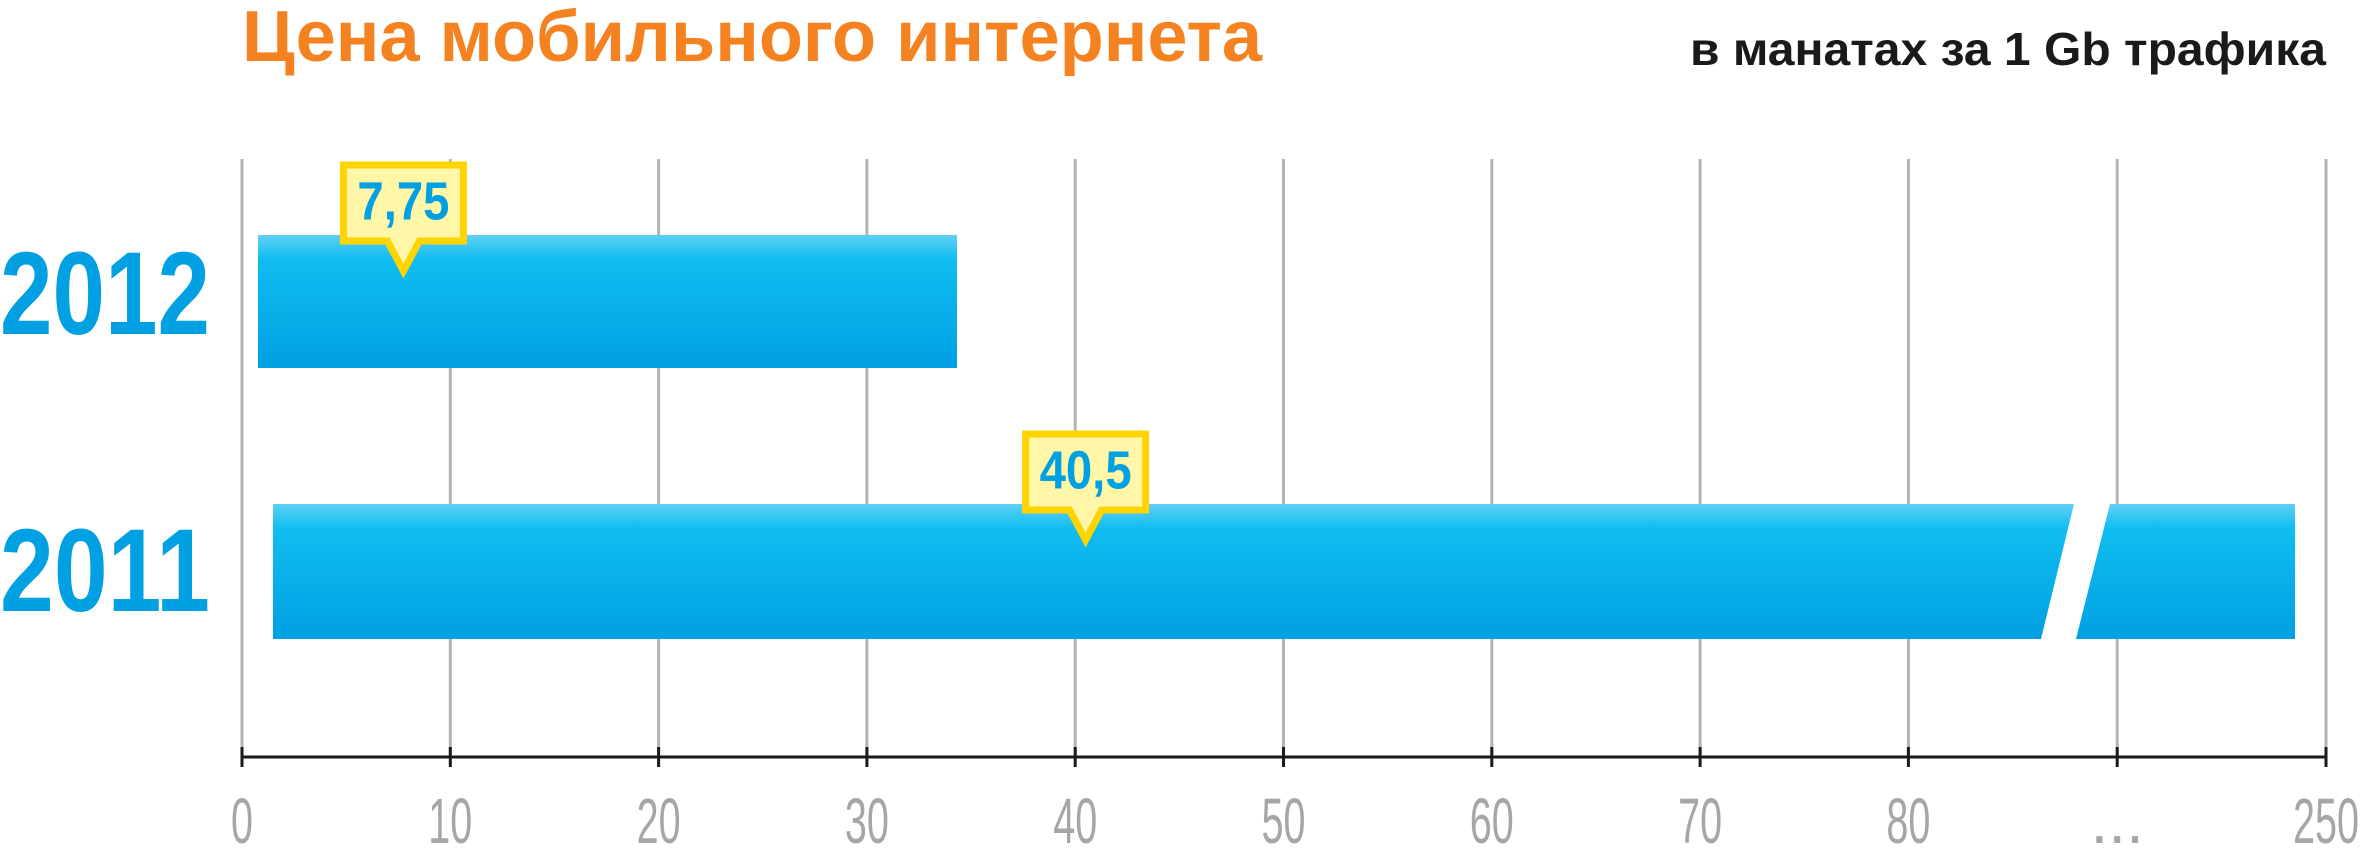 The height and width of the screenshot is (851, 2376). What do you see at coordinates (1908, 818) in the screenshot?
I see `x-tick-label: 80` at bounding box center [1908, 818].